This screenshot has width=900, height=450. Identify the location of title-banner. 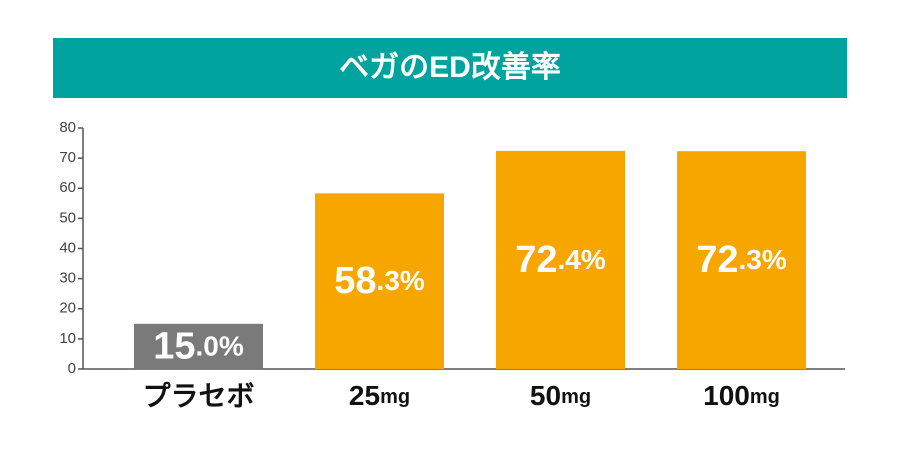
(450, 68).